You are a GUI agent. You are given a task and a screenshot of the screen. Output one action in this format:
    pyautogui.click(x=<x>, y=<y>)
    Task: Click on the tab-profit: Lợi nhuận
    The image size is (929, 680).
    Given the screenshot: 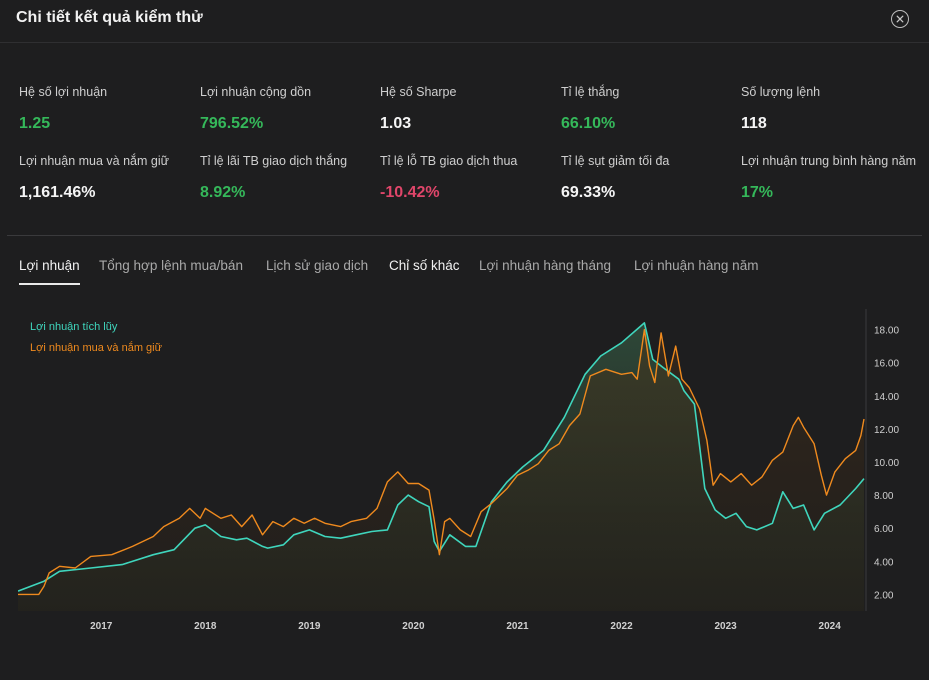 What is the action you would take?
    pyautogui.click(x=49, y=271)
    